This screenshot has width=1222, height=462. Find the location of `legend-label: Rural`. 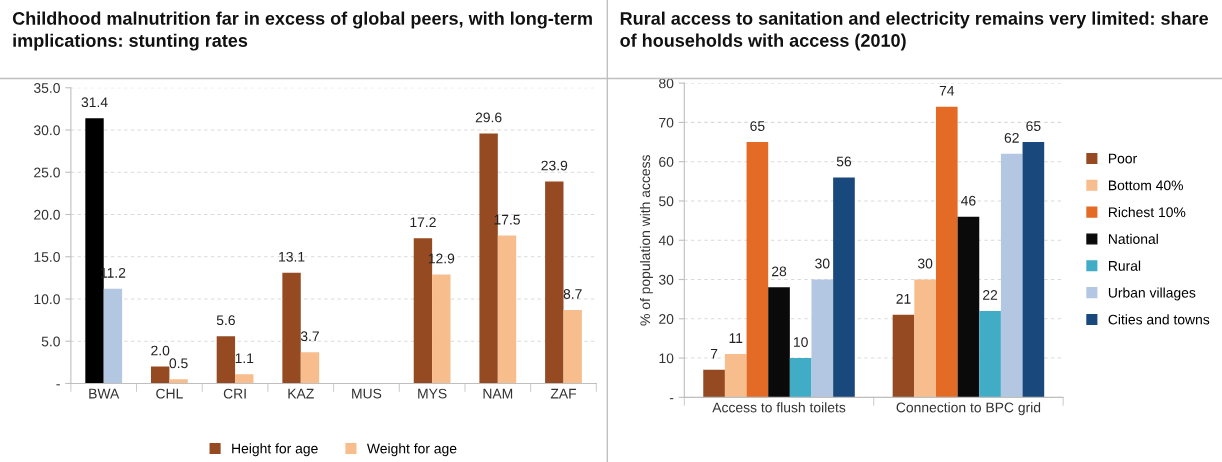

legend-label: Rural is located at coordinates (1124, 265).